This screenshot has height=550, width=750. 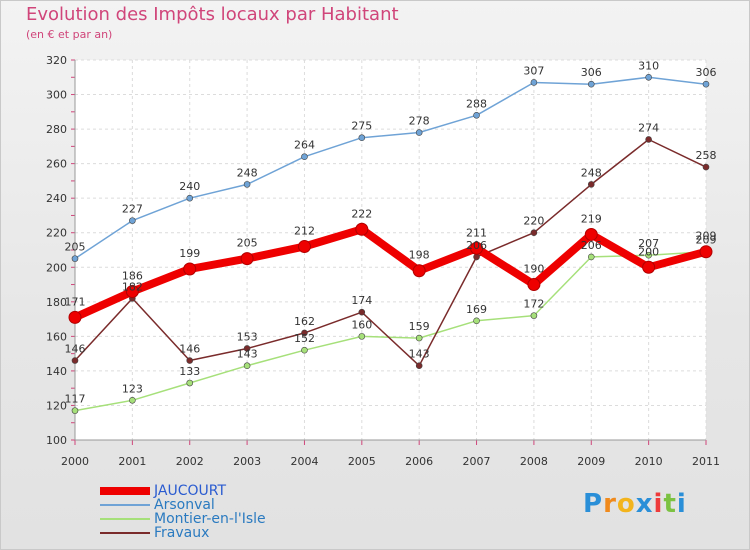 I want to click on data-label-fravaux: 174, so click(x=361, y=300).